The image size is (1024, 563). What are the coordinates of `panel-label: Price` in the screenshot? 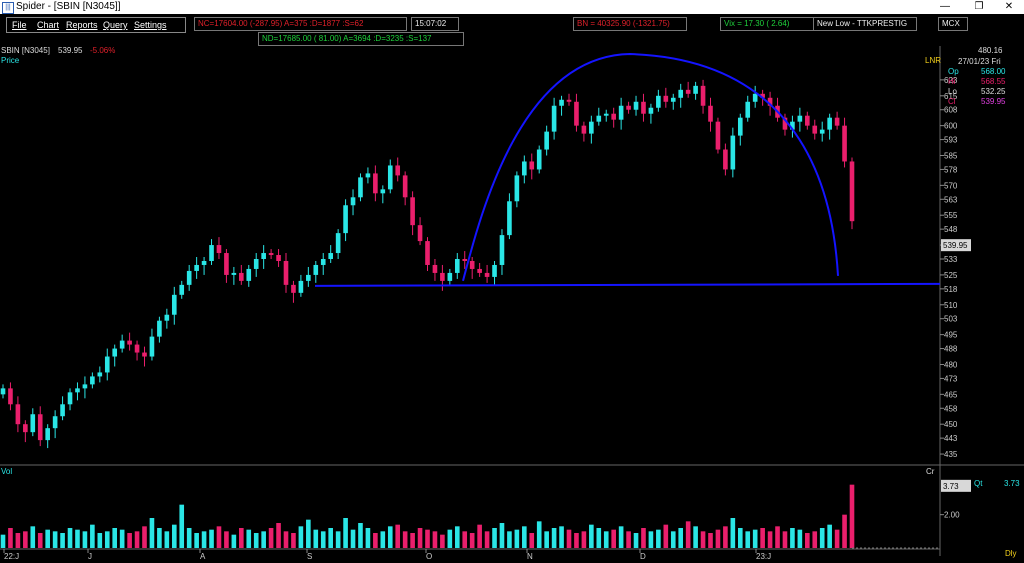 It's located at (10, 60).